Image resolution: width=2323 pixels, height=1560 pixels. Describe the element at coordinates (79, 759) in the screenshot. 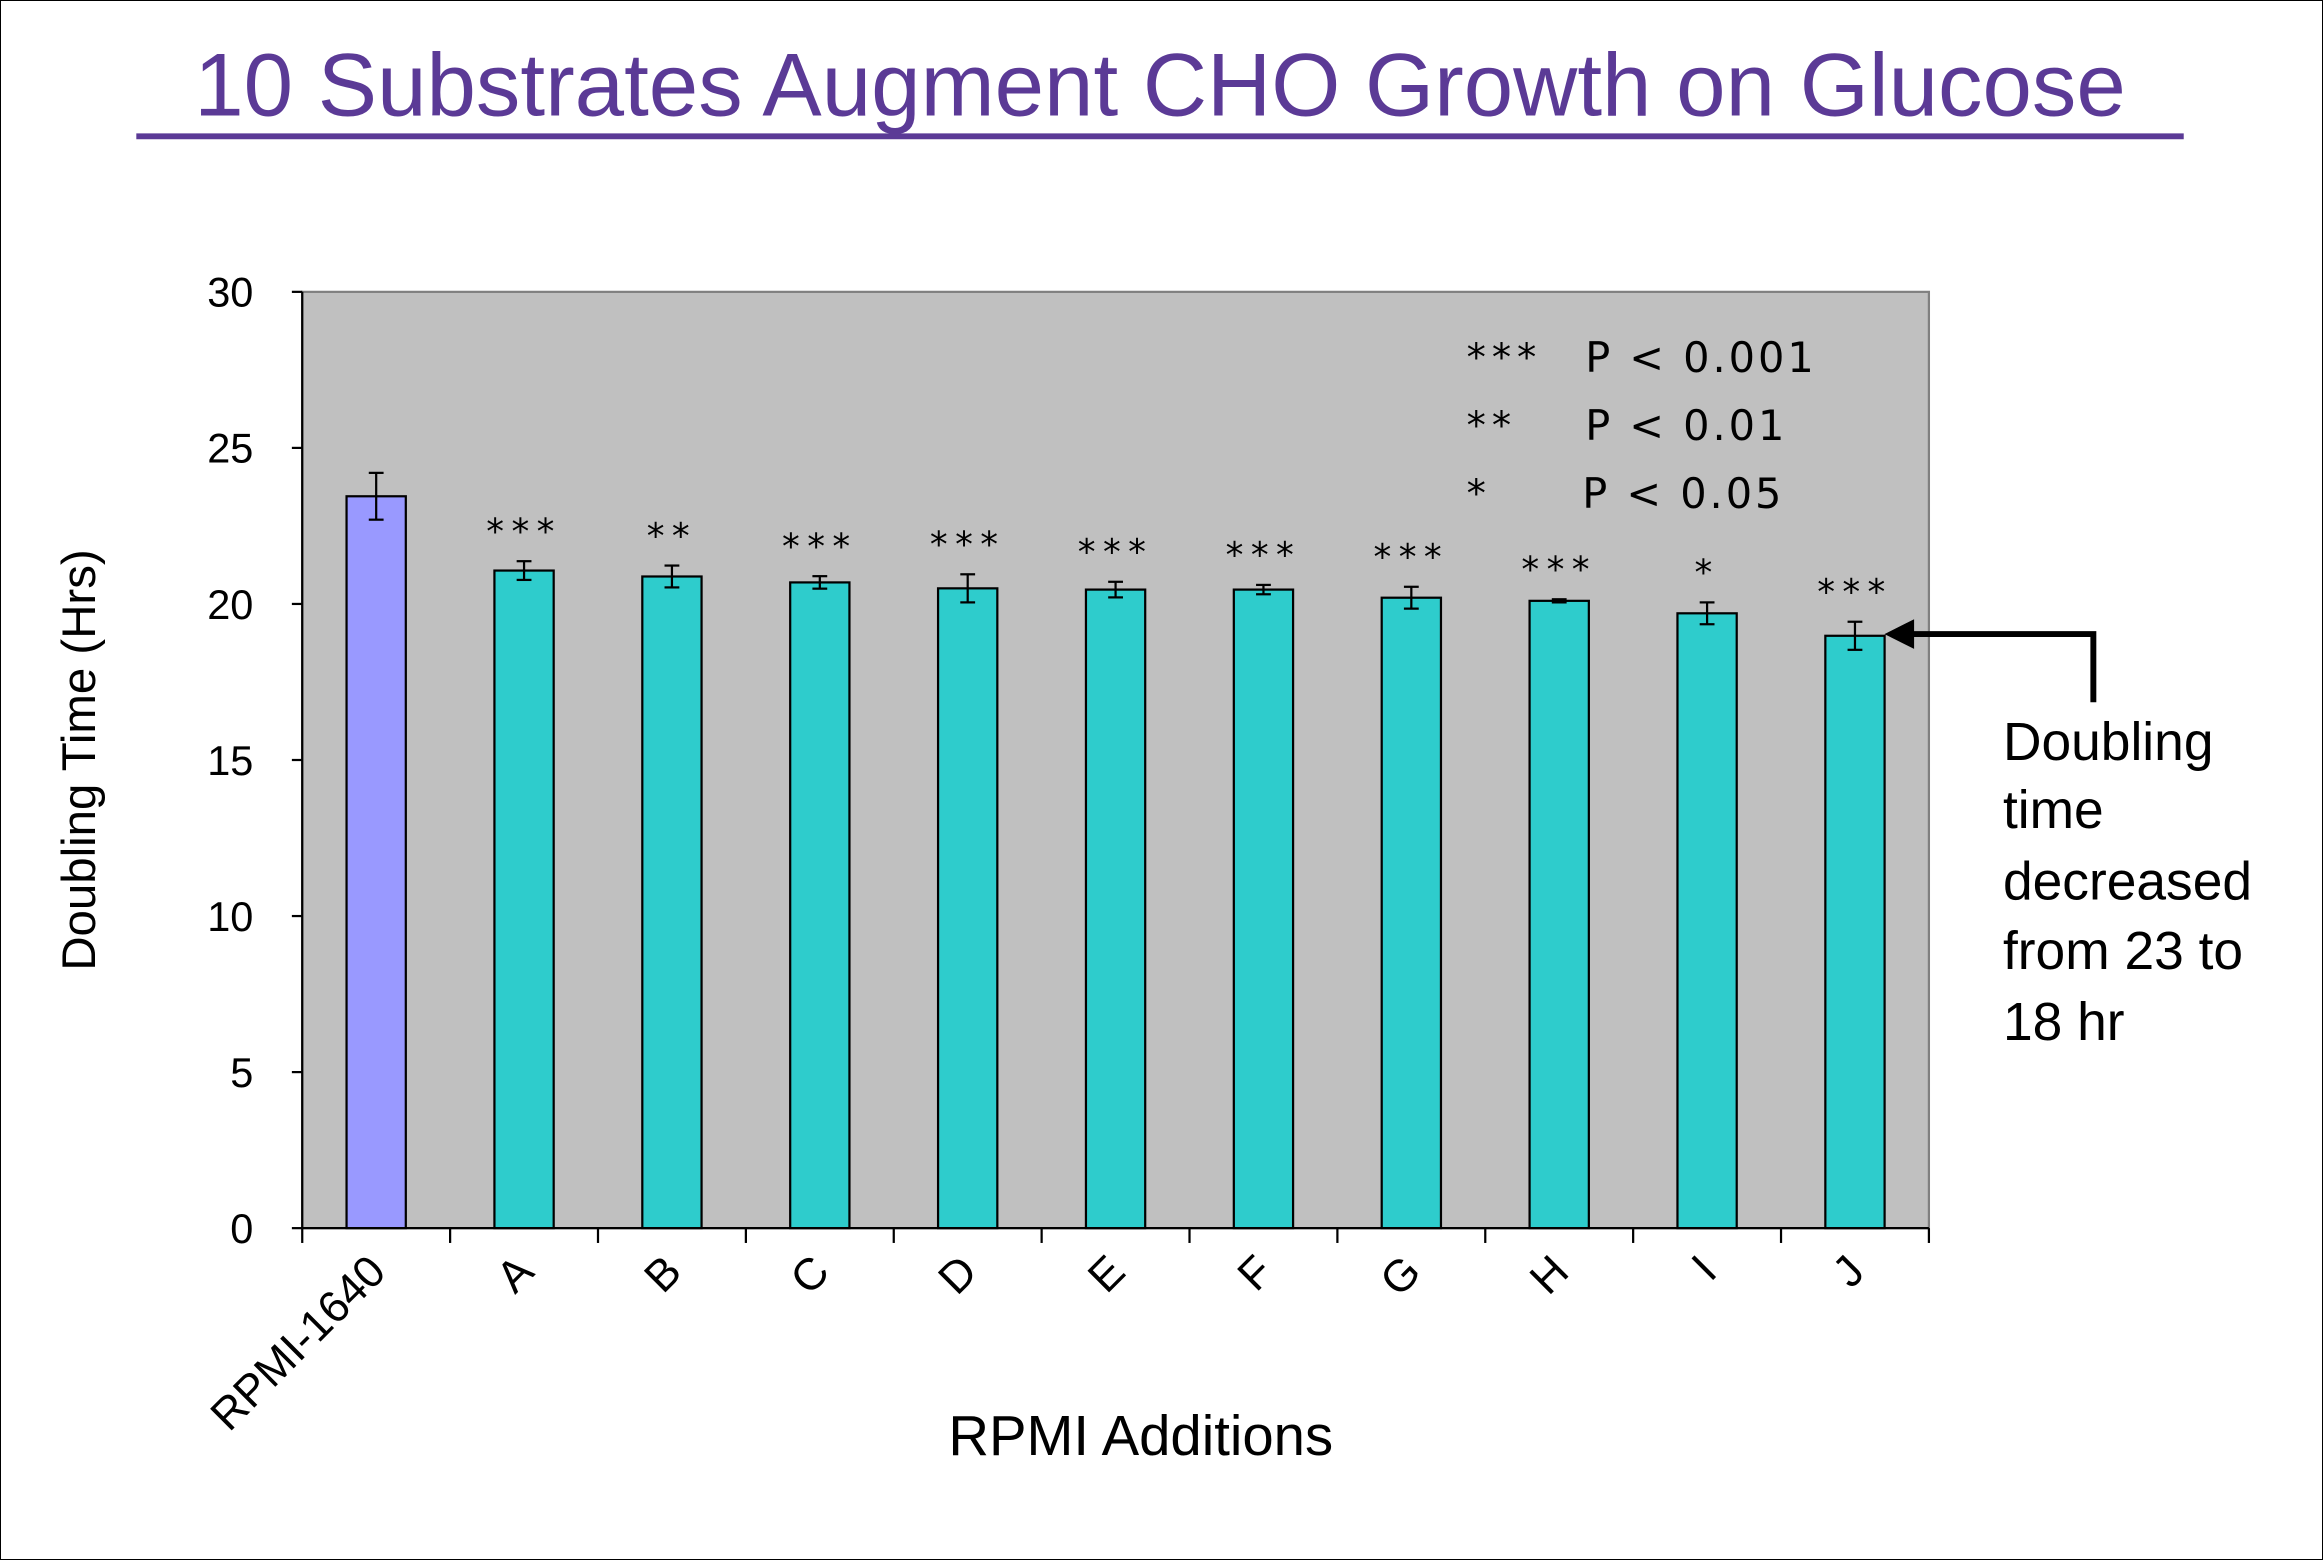

I see `y-axis-label: Doubling Time (Hrs)` at that location.